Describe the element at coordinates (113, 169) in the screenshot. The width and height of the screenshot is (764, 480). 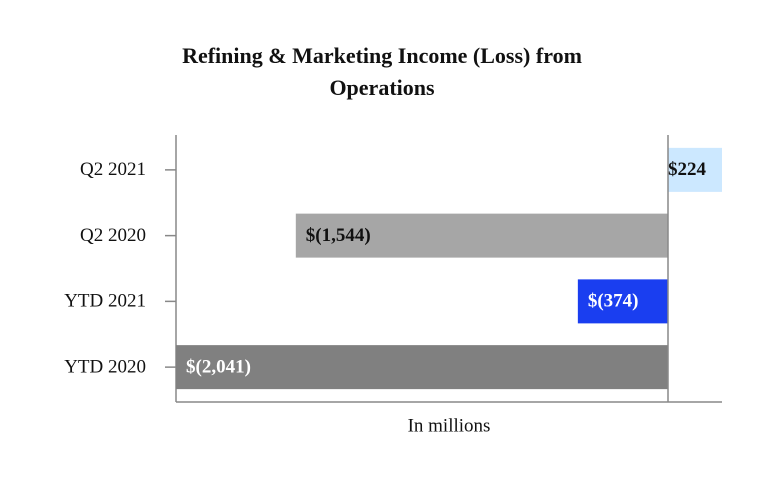
I see `y-tick-label: Q2 2021` at that location.